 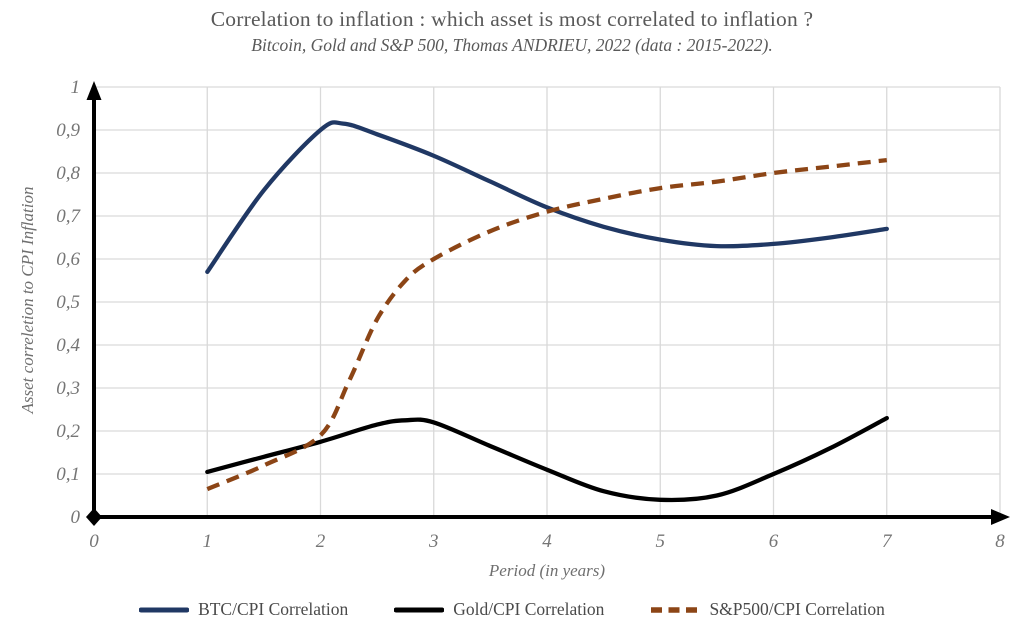 I want to click on y-tick-label: 0,7, so click(x=68, y=216).